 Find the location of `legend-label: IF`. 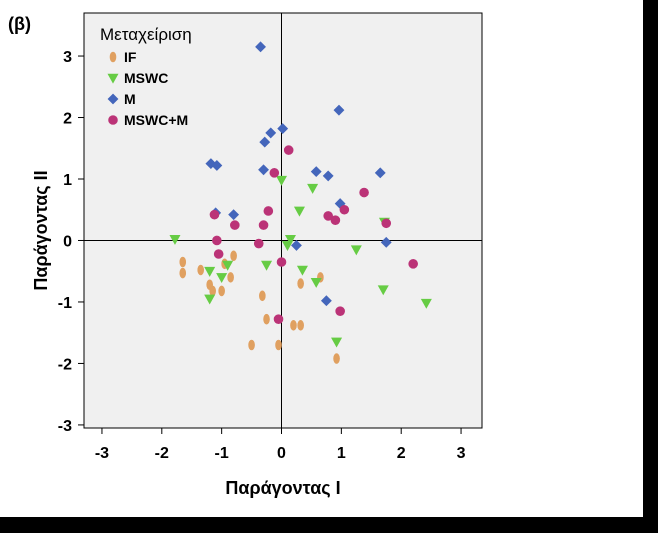

legend-label: IF is located at coordinates (130, 57).